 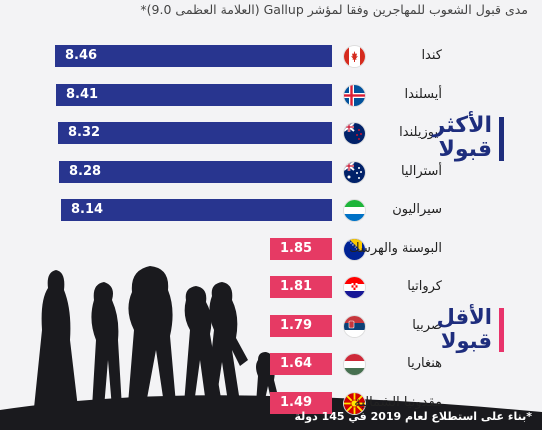 I want to click on country-label: كندا, so click(x=431, y=55).